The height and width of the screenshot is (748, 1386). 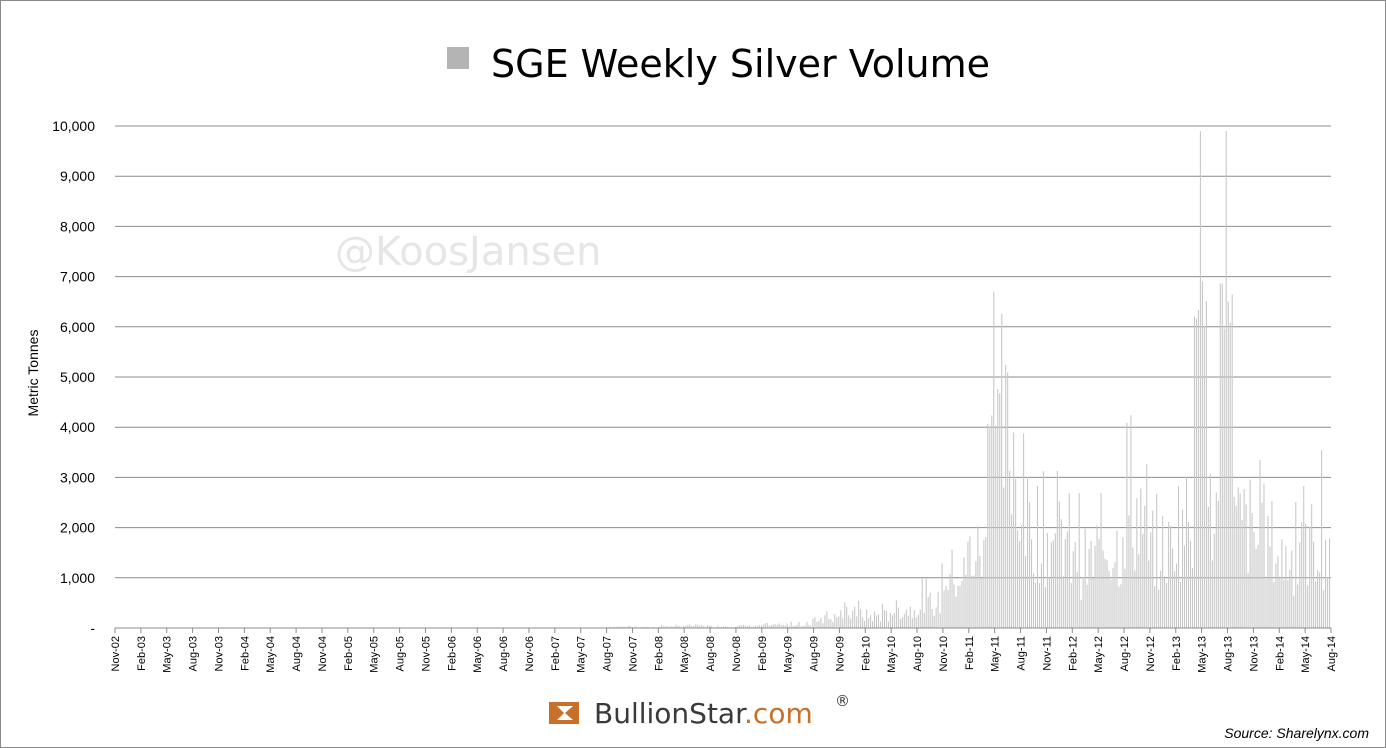 I want to click on y-tick-label: 6,000, so click(x=77, y=327).